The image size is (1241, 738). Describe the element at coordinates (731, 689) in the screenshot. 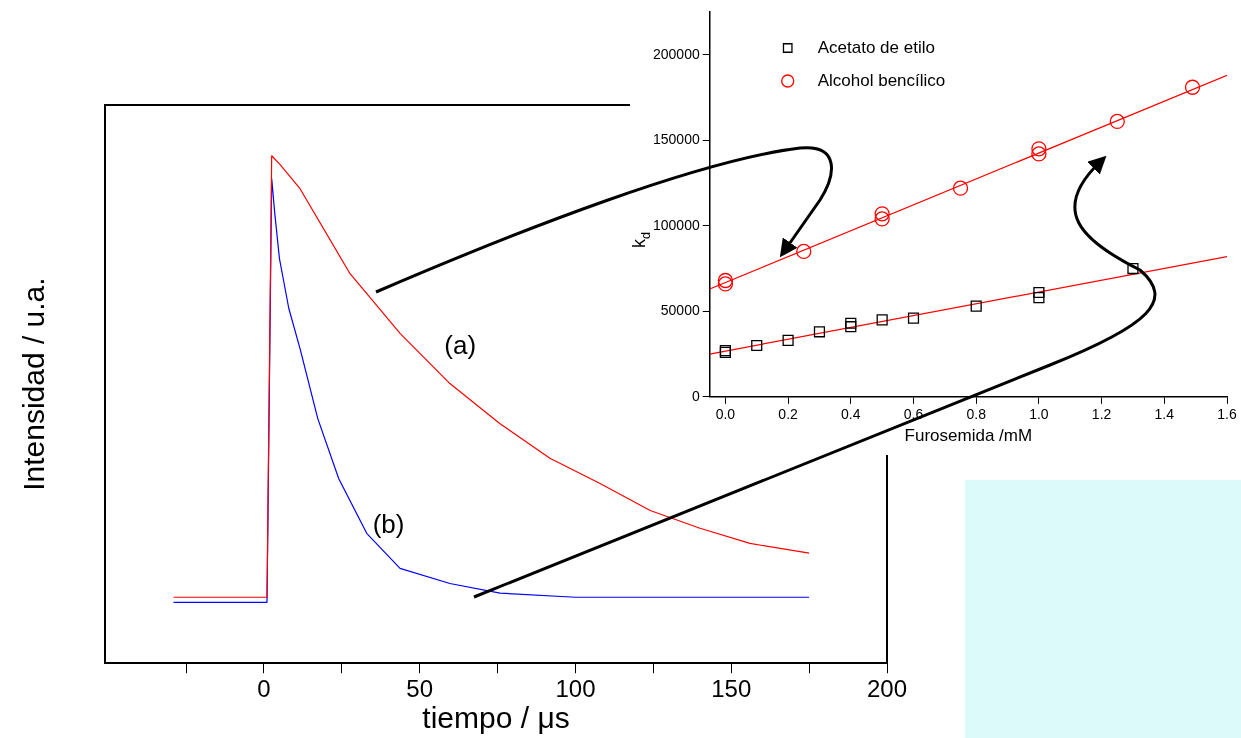

I see `x-tick-label: 150` at that location.